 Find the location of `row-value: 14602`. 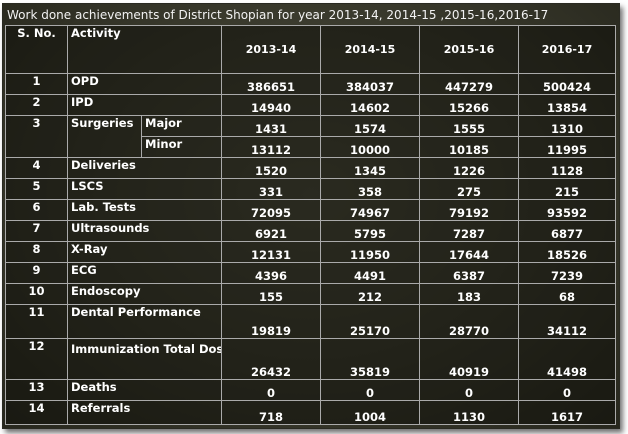

row-value: 14602 is located at coordinates (370, 105).